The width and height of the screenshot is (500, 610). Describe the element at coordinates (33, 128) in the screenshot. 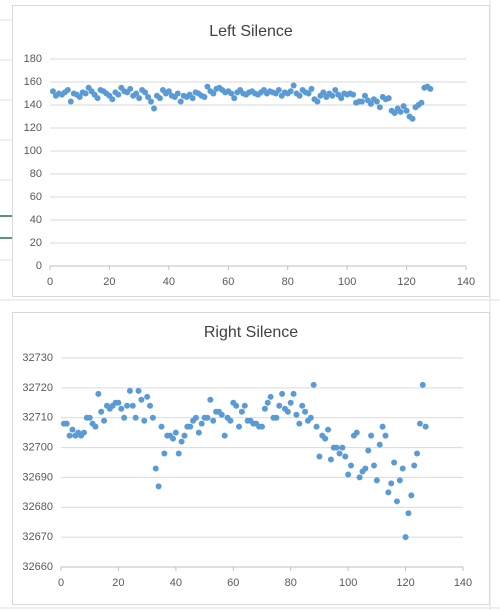

I see `y-tick-label: 120` at that location.